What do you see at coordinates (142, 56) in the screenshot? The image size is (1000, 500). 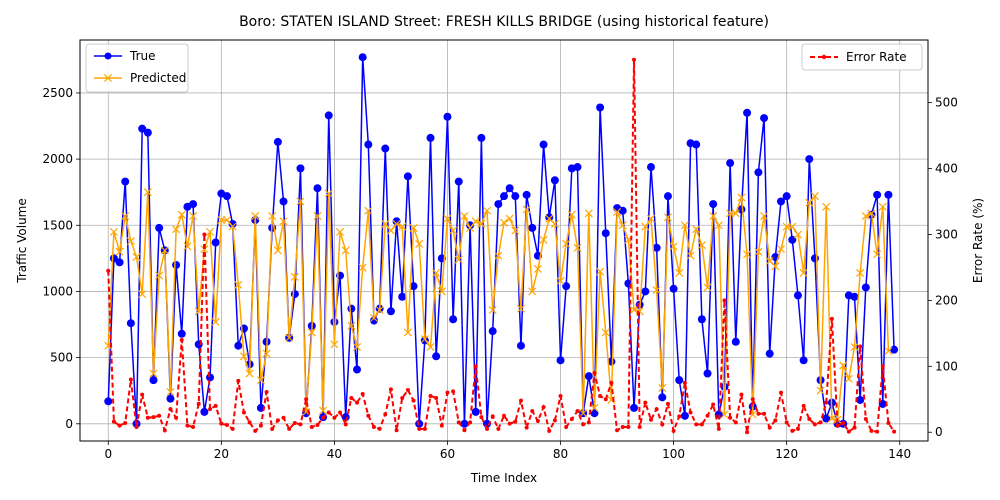 I see `legend-true-label: True` at bounding box center [142, 56].